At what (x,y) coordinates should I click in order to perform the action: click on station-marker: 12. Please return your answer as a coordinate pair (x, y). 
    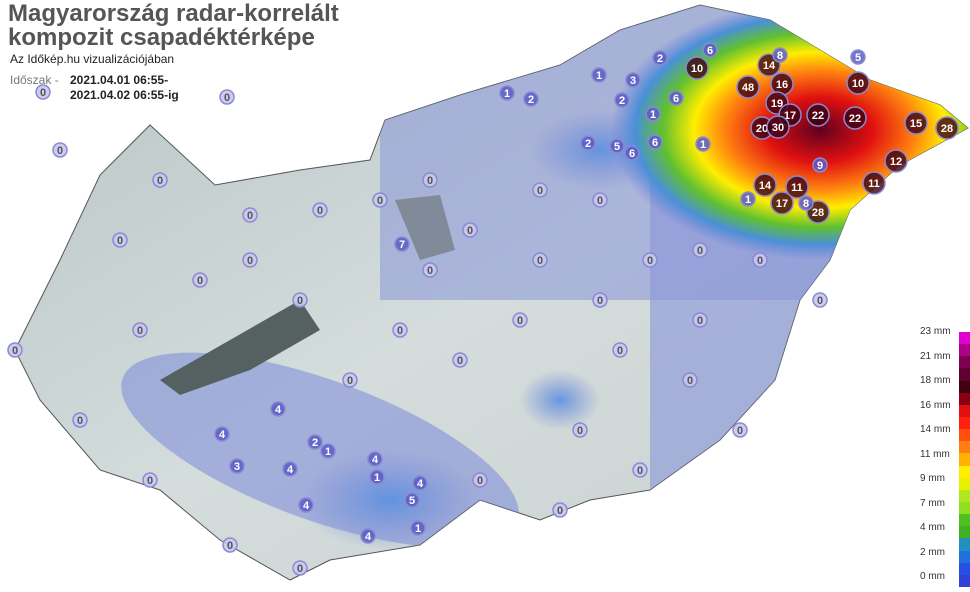
    Looking at the image, I should click on (896, 161).